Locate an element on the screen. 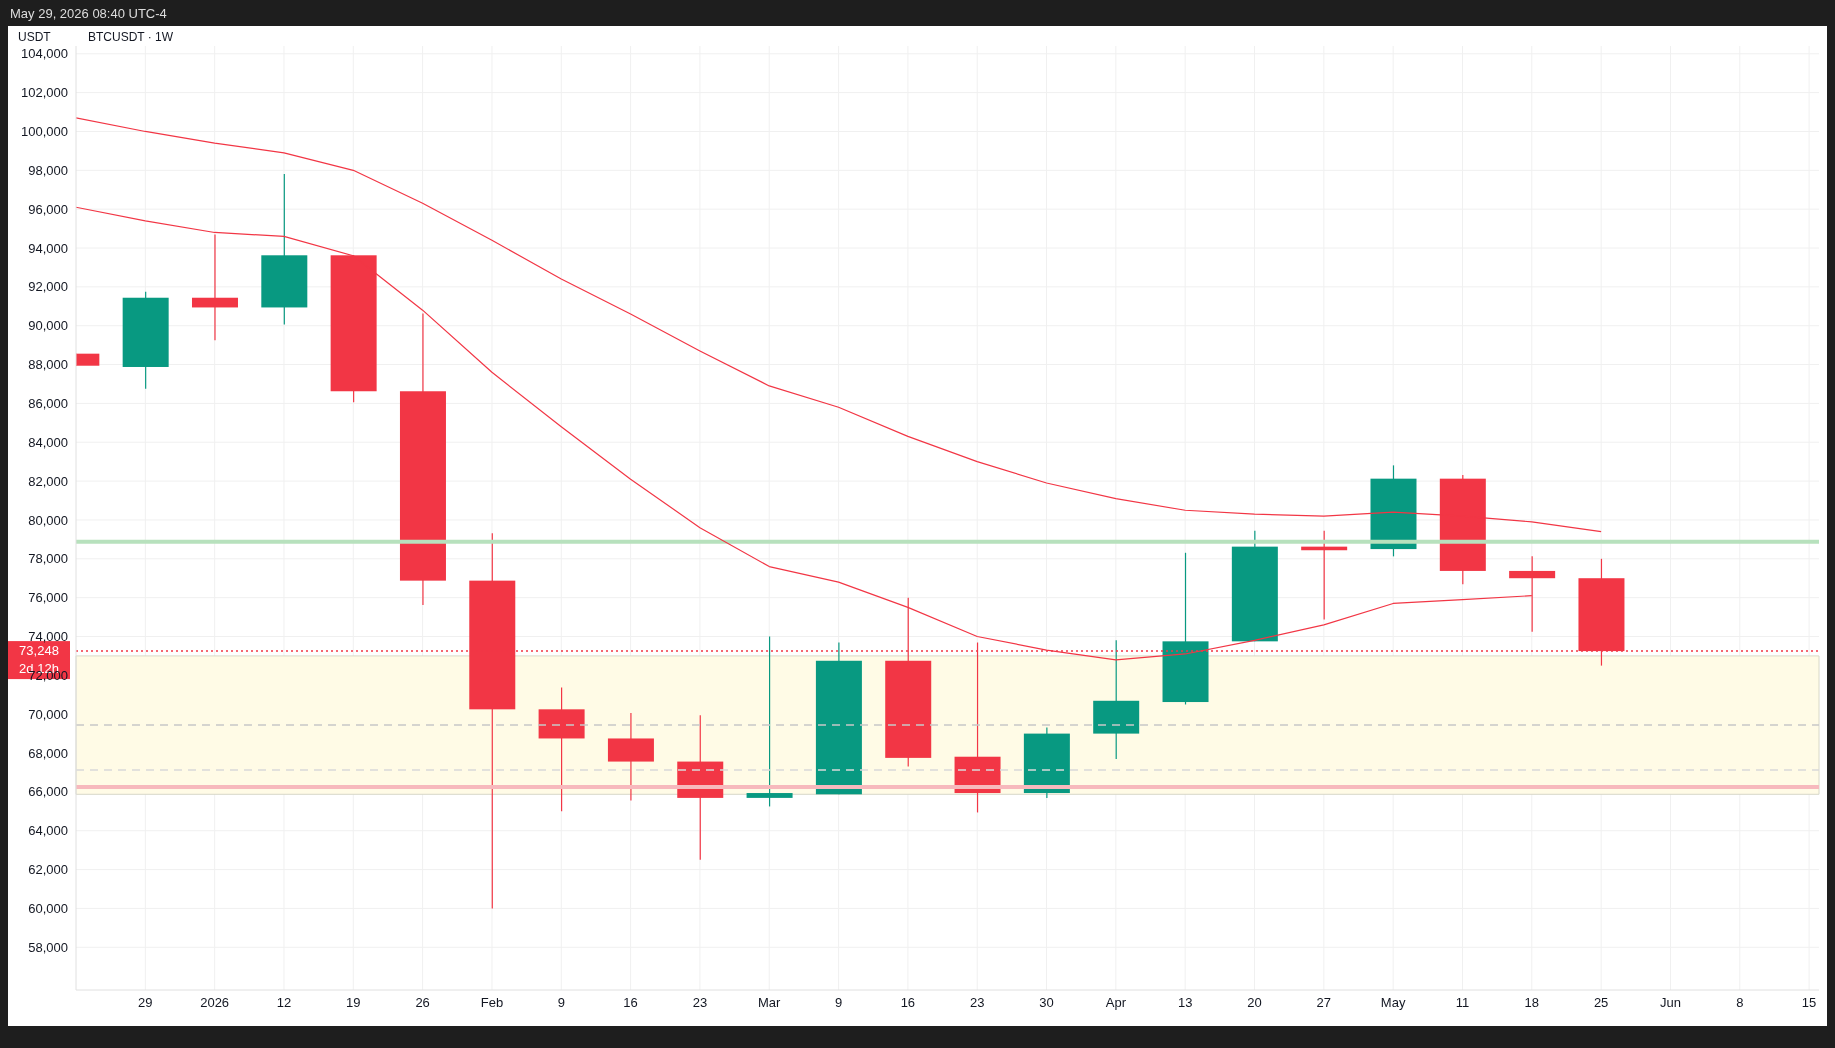 The width and height of the screenshot is (1835, 1048). x-tick-label: 11 is located at coordinates (1462, 1003).